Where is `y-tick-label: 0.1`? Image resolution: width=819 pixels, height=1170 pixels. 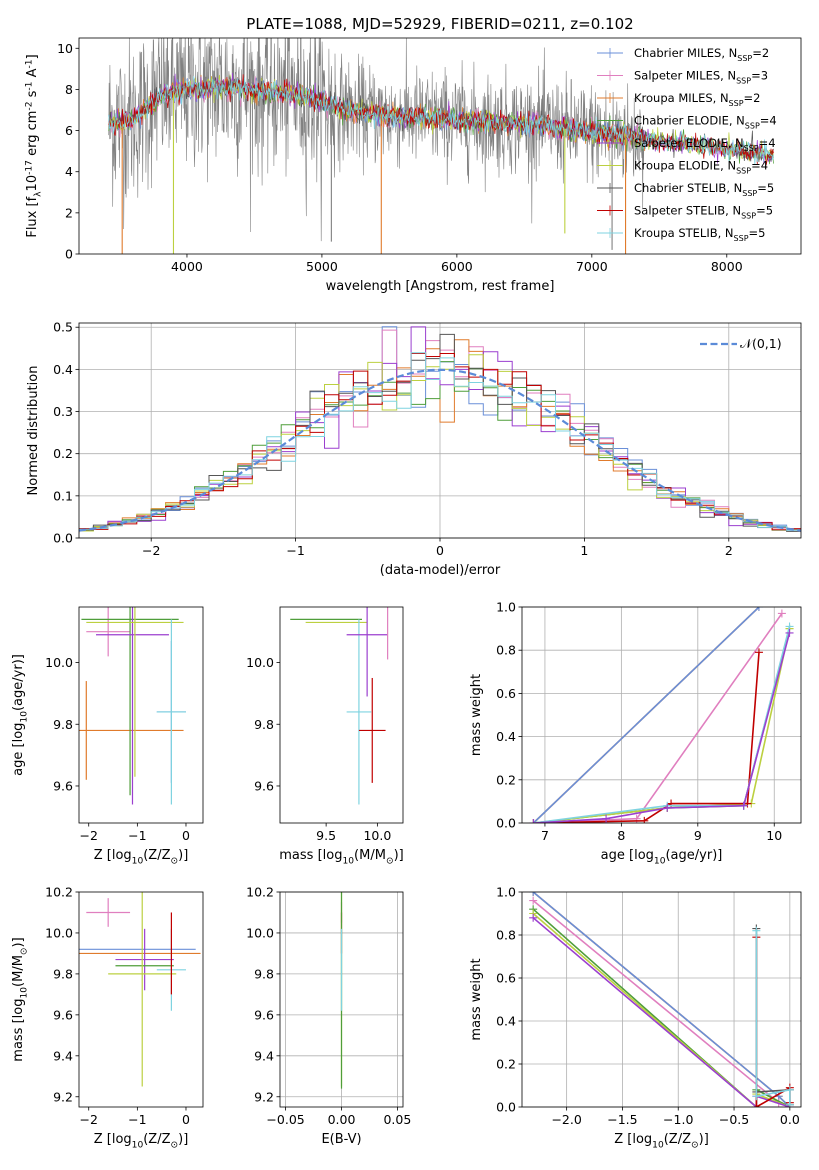
y-tick-label: 0.1 is located at coordinates (63, 495).